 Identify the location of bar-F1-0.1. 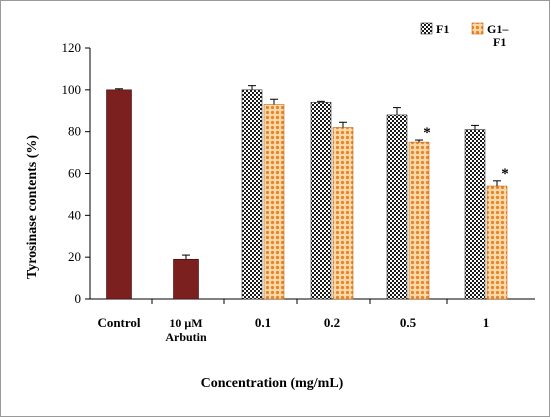
(252, 194).